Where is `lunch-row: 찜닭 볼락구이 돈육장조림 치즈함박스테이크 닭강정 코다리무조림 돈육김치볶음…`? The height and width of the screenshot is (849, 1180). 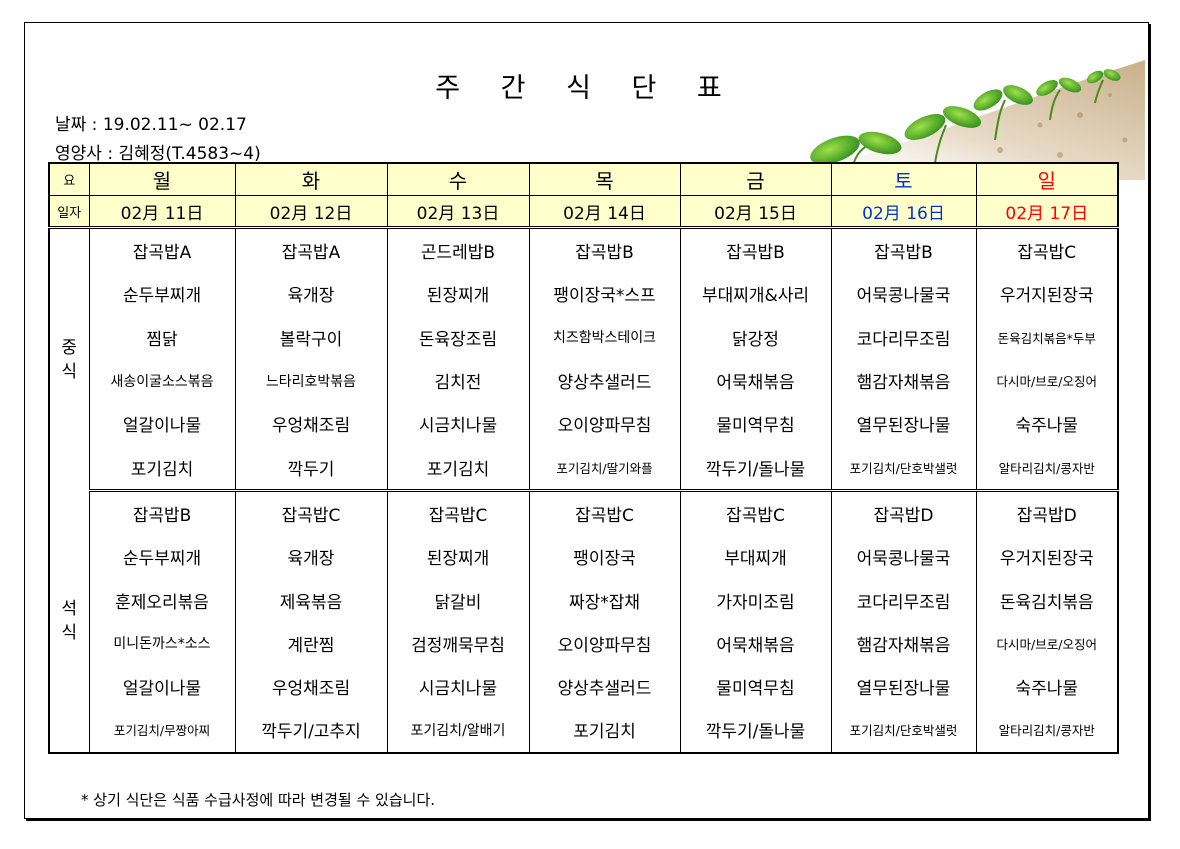
lunch-row: 찜닭 볼락구이 돈육장조림 치즈함박스테이크 닭강정 코다리무조림 돈육김치볶음… is located at coordinates (584, 337).